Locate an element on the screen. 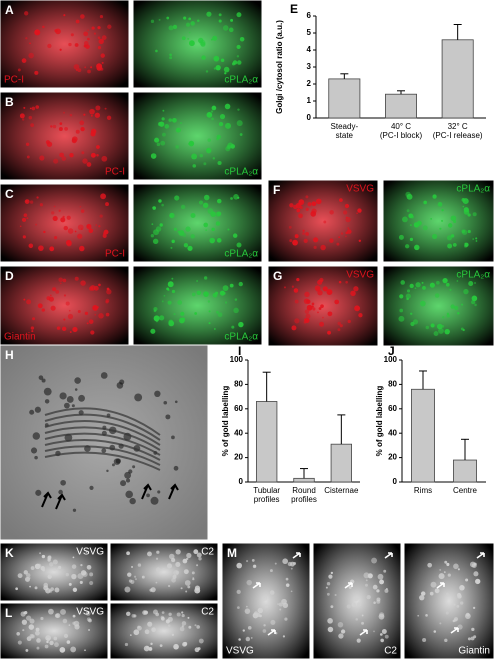  stack is located at coordinates (102, 438).